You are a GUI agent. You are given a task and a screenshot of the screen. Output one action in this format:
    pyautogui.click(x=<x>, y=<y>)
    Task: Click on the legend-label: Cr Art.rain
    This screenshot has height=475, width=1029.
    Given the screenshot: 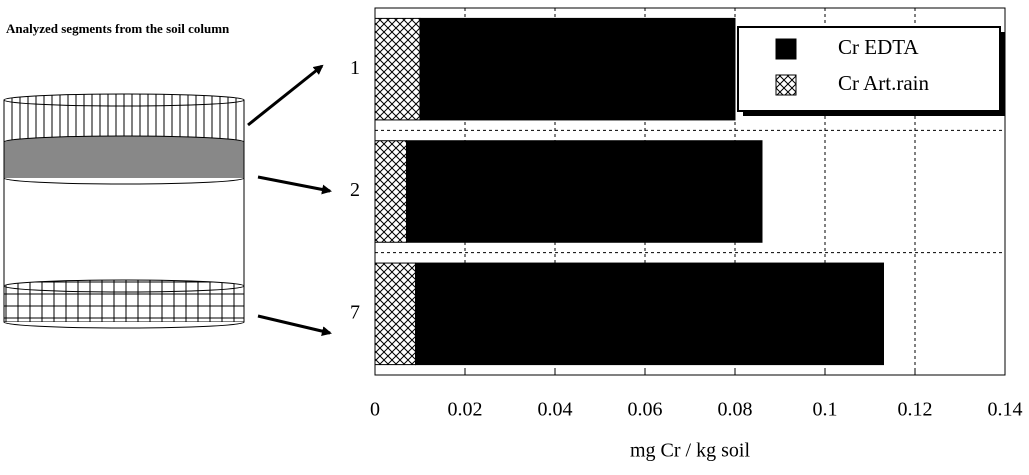 What is the action you would take?
    pyautogui.click(x=883, y=83)
    